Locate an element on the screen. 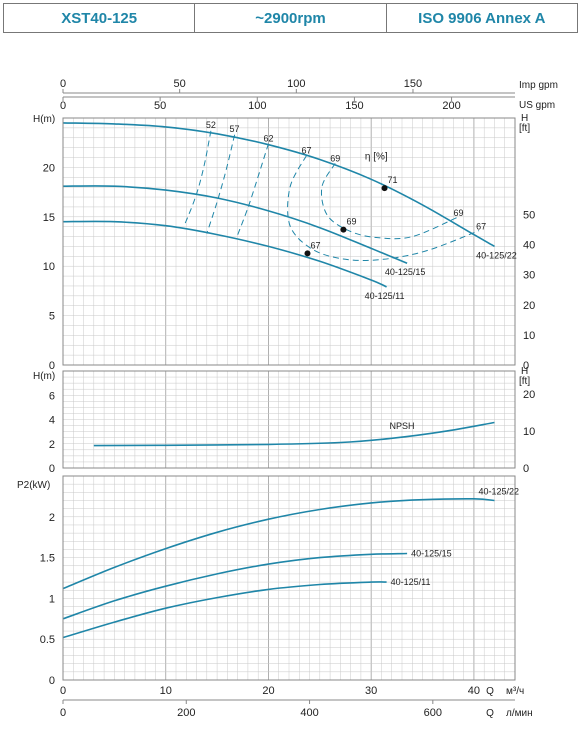  y-tick-power: 0.5 is located at coordinates (47, 640).